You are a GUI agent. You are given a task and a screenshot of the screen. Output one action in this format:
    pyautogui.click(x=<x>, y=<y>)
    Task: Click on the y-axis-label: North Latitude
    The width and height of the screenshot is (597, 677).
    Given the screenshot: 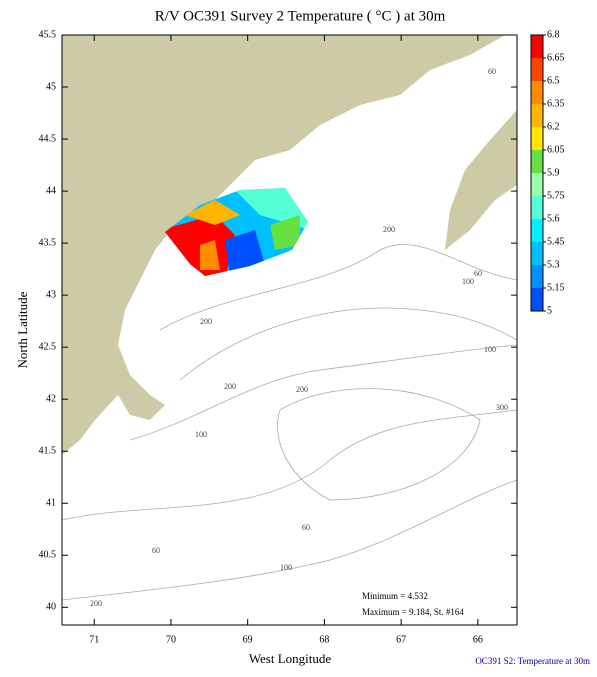 What is the action you would take?
    pyautogui.click(x=22, y=329)
    